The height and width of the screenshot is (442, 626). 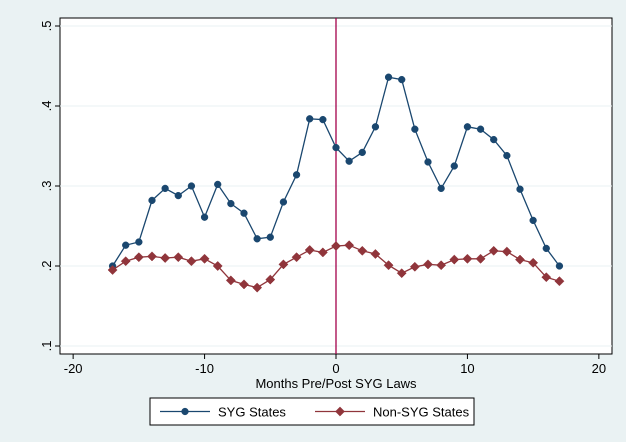 What do you see at coordinates (204, 368) in the screenshot?
I see `x-tick-label: -10` at bounding box center [204, 368].